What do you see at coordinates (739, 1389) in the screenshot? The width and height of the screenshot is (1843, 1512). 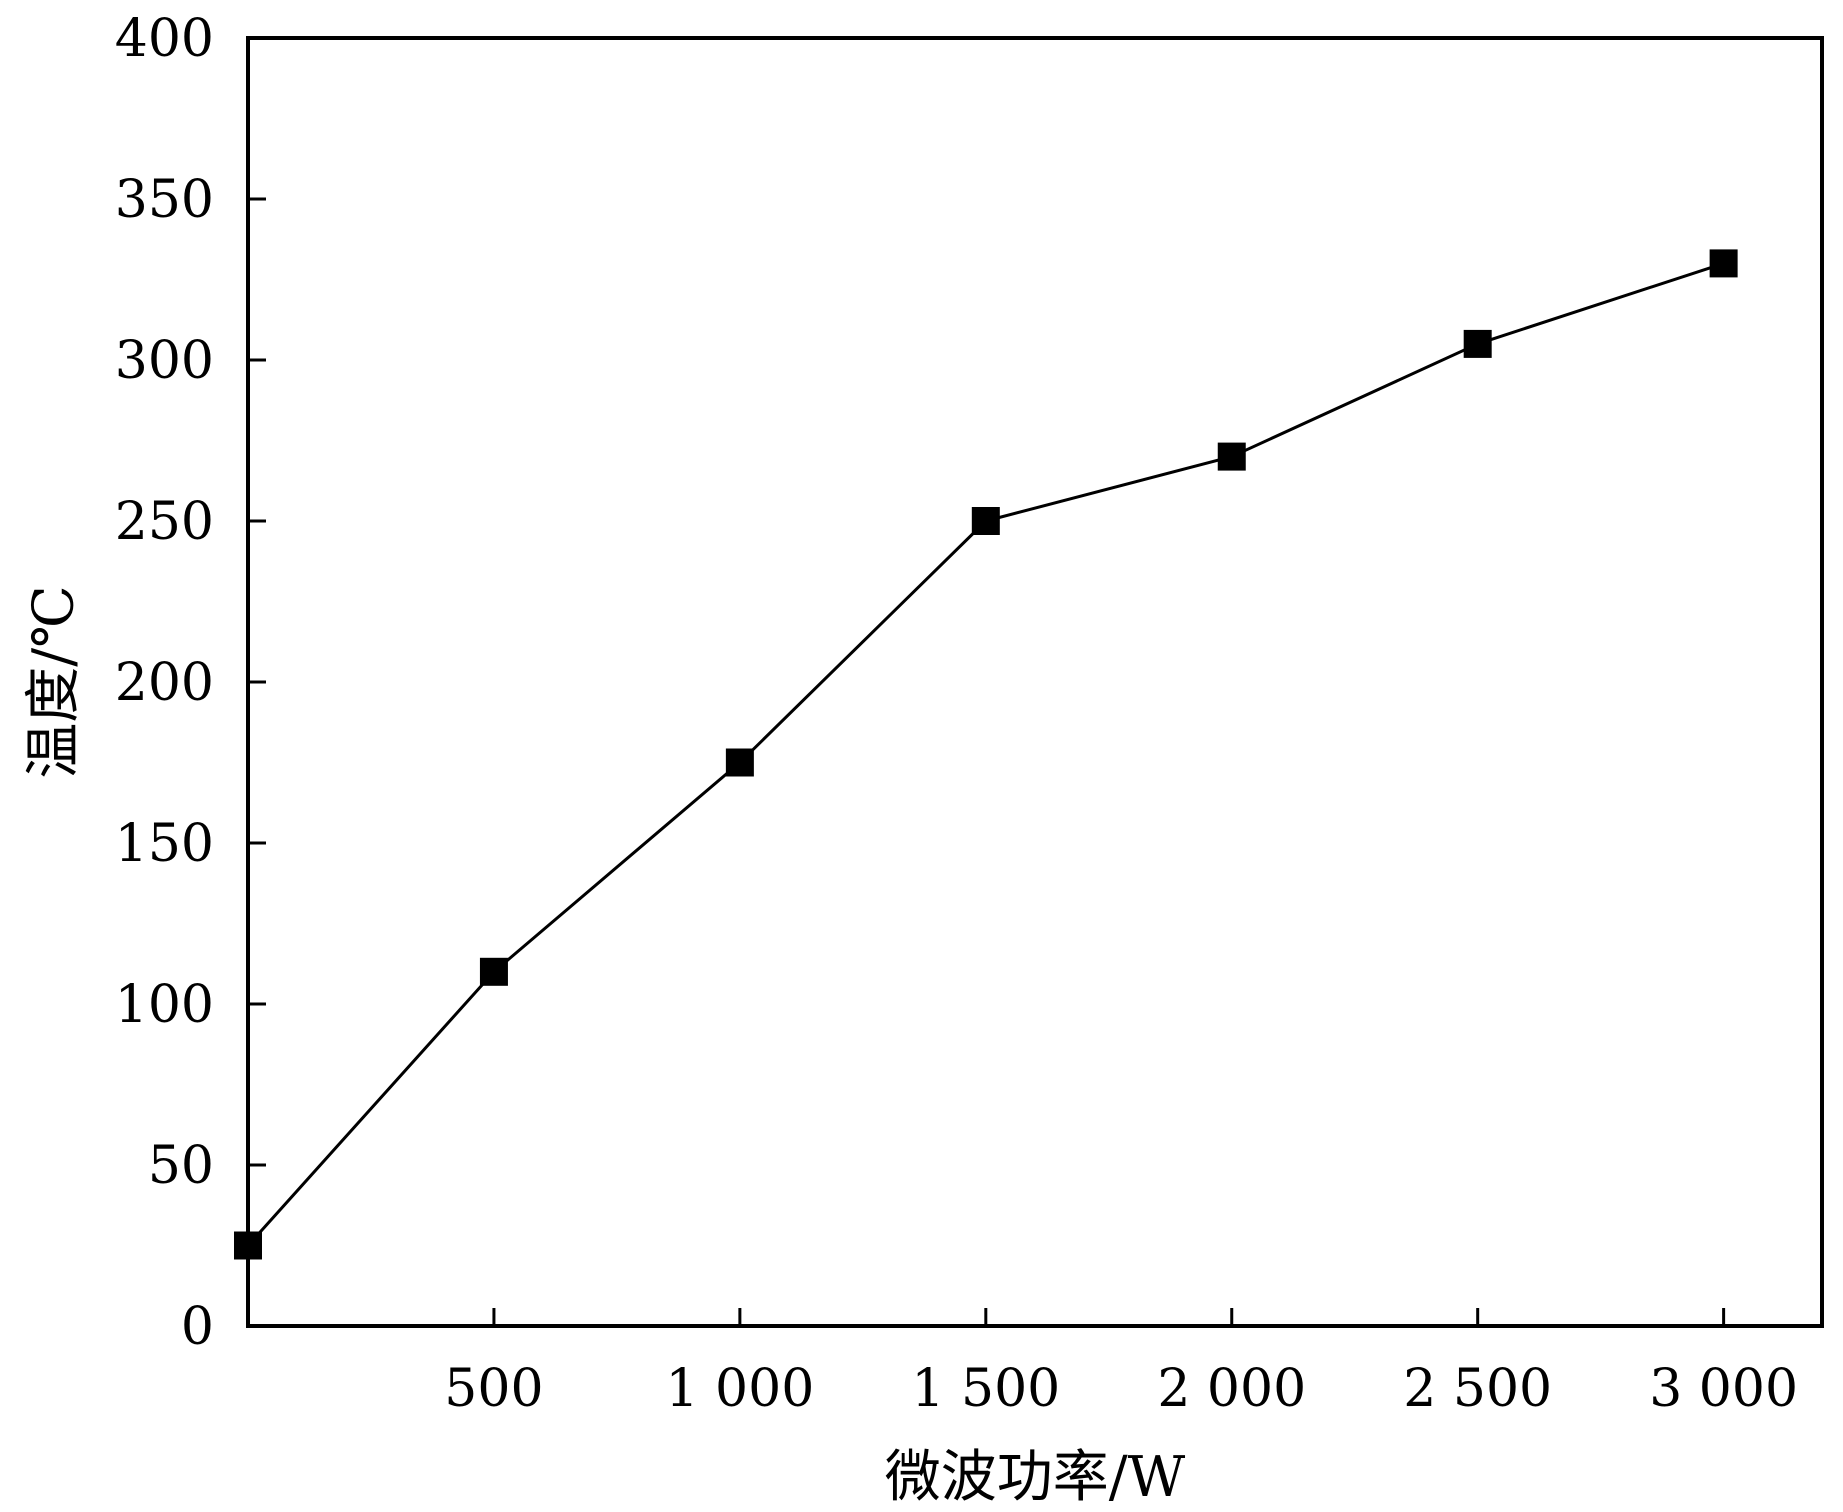 I see `x-tick-label: 1 000` at bounding box center [739, 1389].